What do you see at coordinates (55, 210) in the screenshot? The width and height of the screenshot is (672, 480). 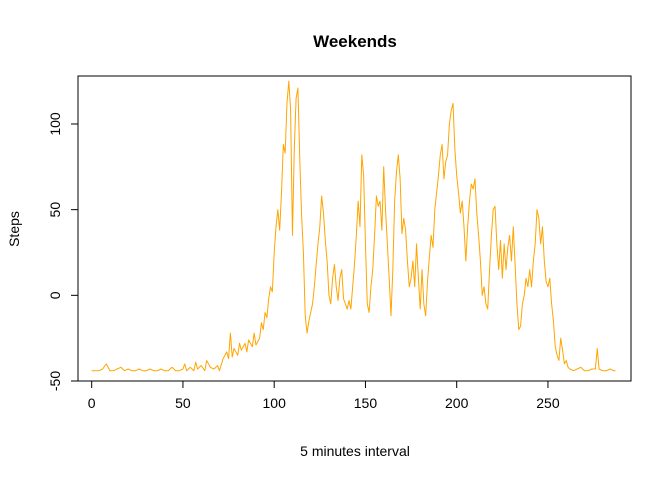 I see `y-tick-label: 50` at bounding box center [55, 210].